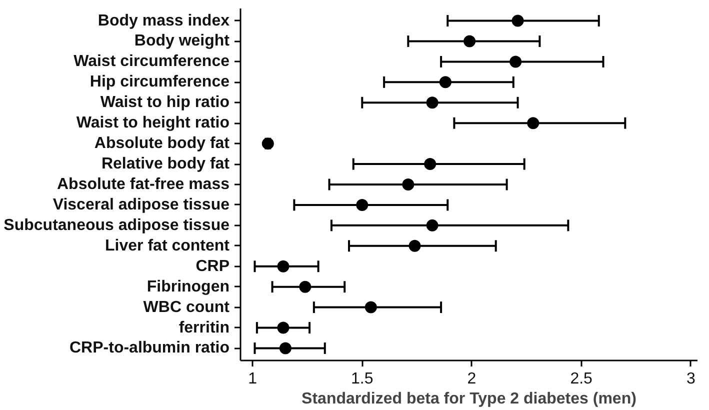  What do you see at coordinates (117, 225) in the screenshot?
I see `y-tick-label: Subcutaneous adipose tissue` at bounding box center [117, 225].